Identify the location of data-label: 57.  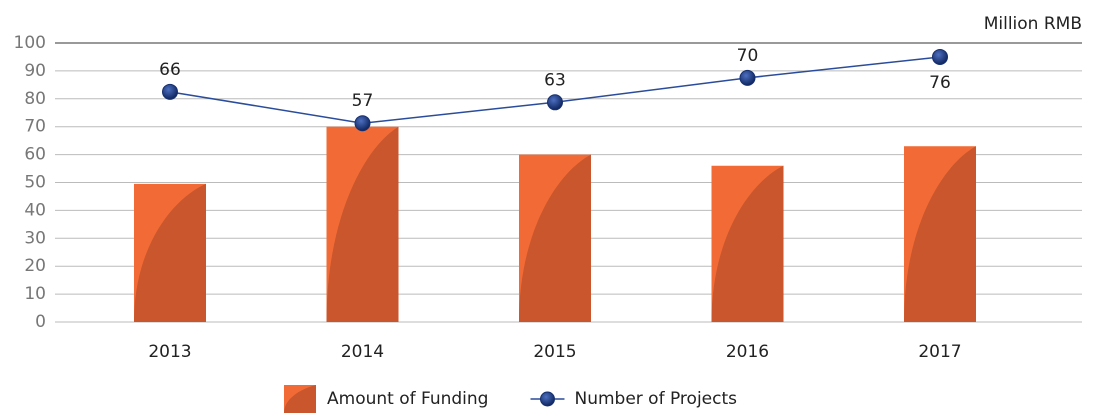
(363, 101).